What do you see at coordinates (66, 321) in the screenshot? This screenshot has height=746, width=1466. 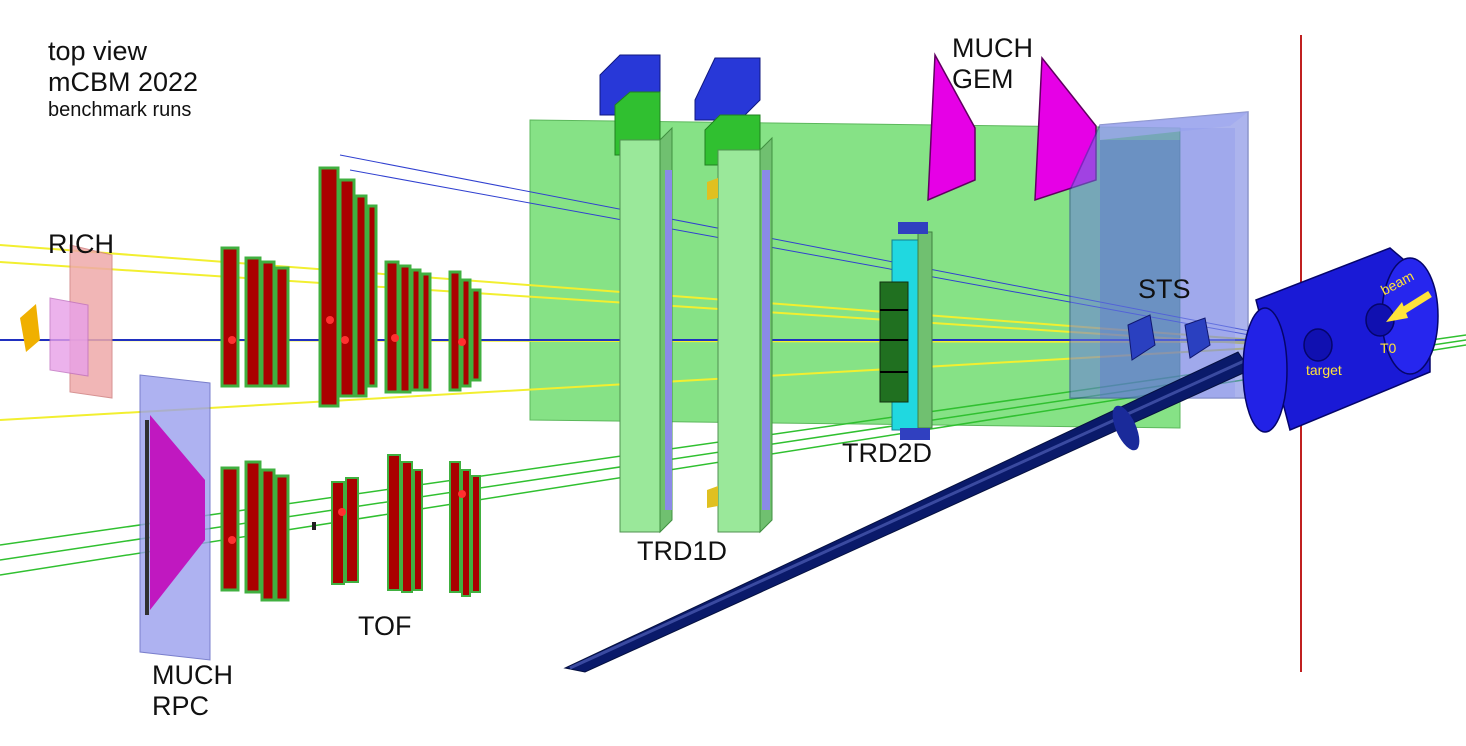 I see `rich-detector` at bounding box center [66, 321].